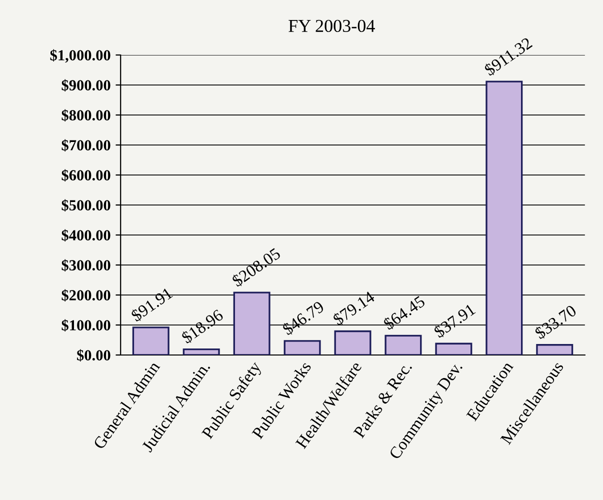 Image resolution: width=603 pixels, height=500 pixels. What do you see at coordinates (86, 205) in the screenshot?
I see `y-tick-label: $500.00` at bounding box center [86, 205].